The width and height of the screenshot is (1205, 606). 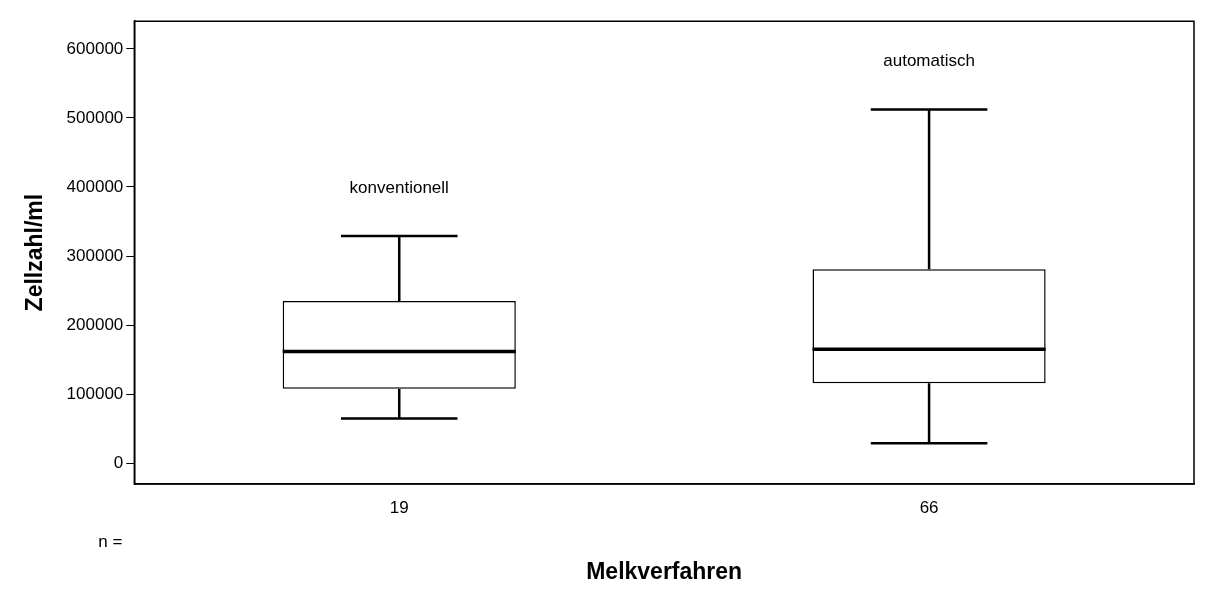 What do you see at coordinates (34, 252) in the screenshot?
I see `y-axis-title: Zellzahl/ml` at bounding box center [34, 252].